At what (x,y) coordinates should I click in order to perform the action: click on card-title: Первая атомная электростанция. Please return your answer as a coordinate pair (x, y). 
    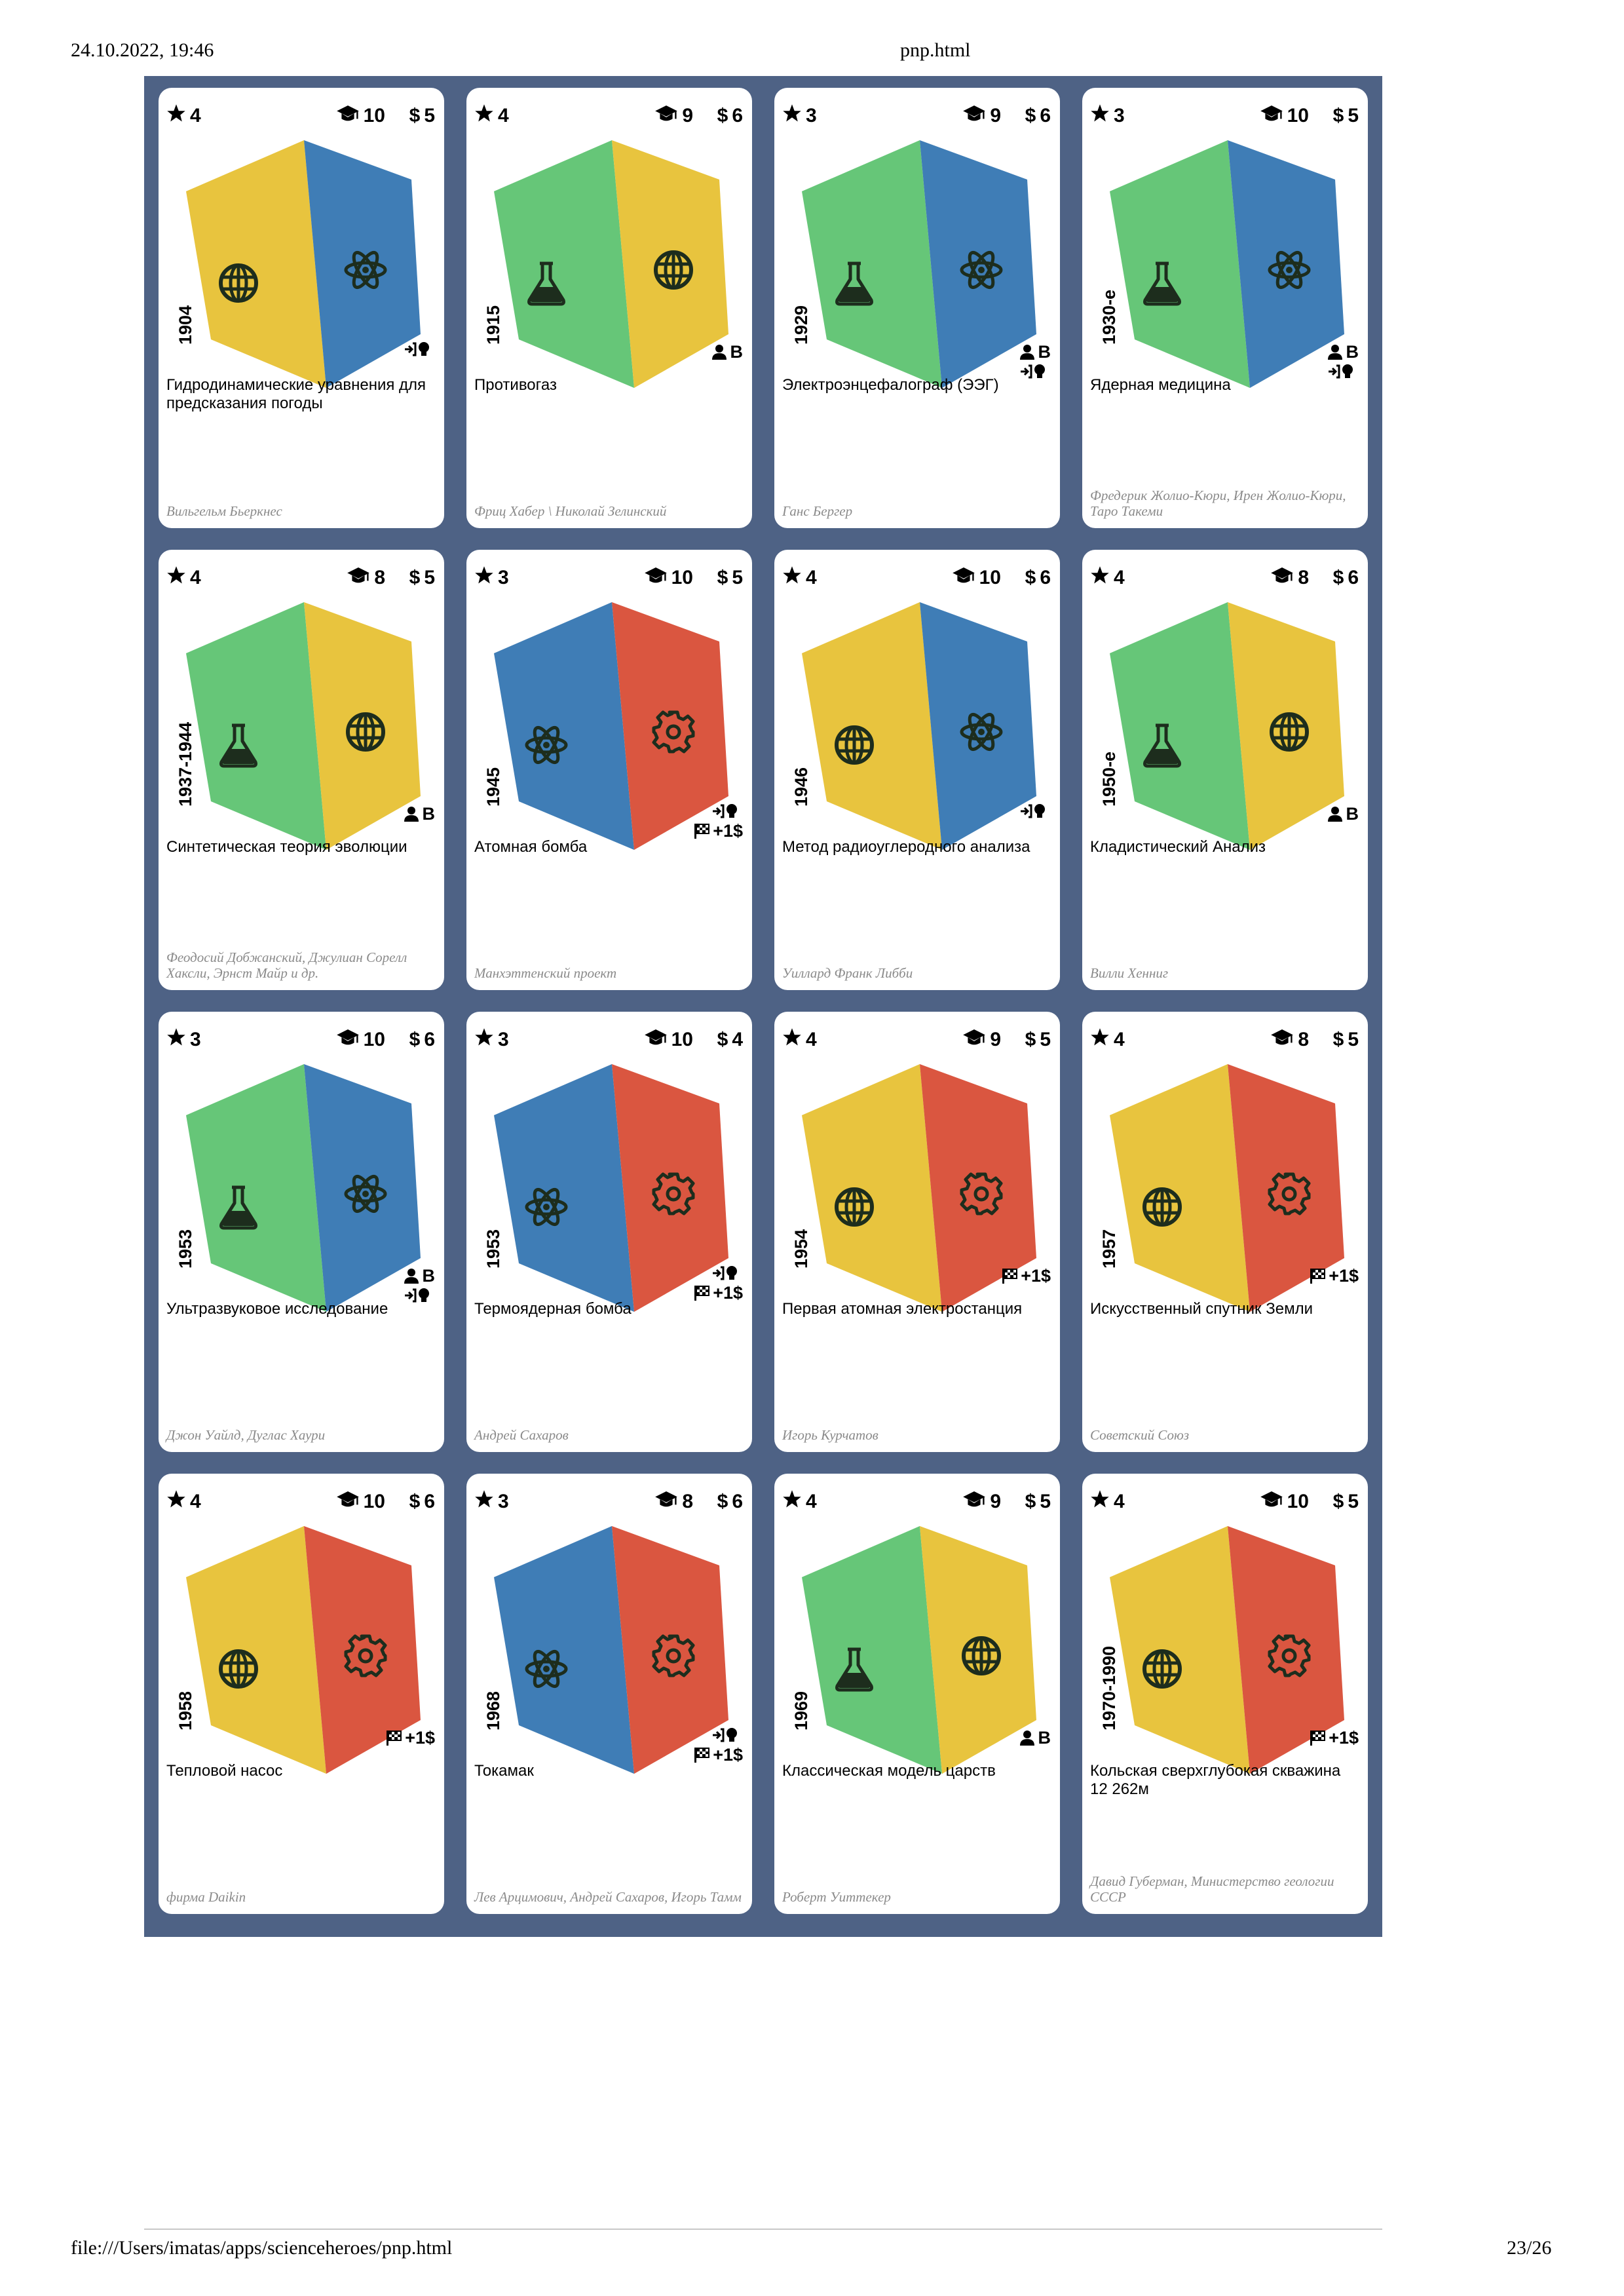
    Looking at the image, I should click on (902, 1309).